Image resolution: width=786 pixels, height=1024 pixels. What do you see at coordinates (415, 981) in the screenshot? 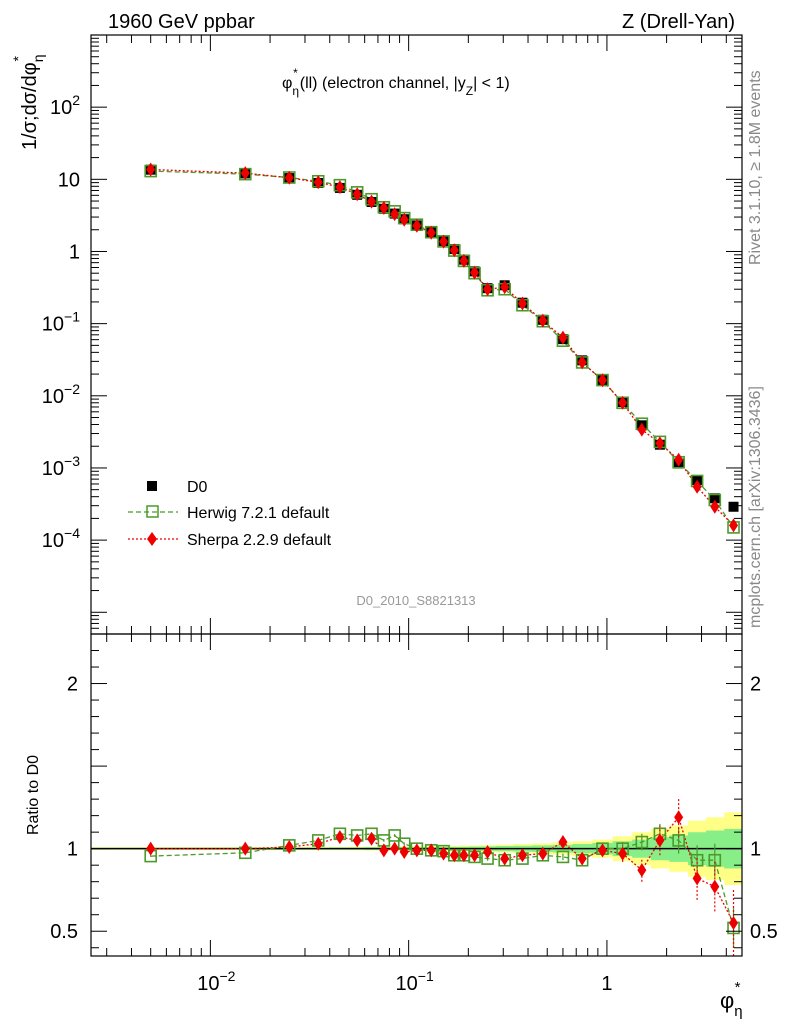
I see `x-tick-label: 10⁻¹` at bounding box center [415, 981].